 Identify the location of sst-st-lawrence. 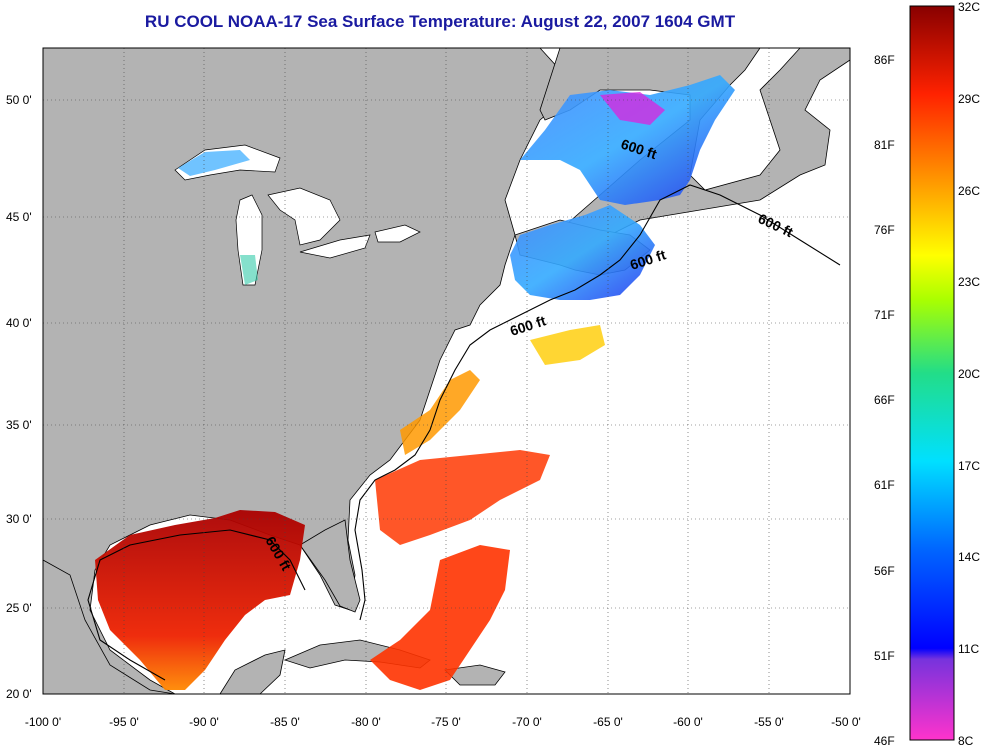
(627, 140).